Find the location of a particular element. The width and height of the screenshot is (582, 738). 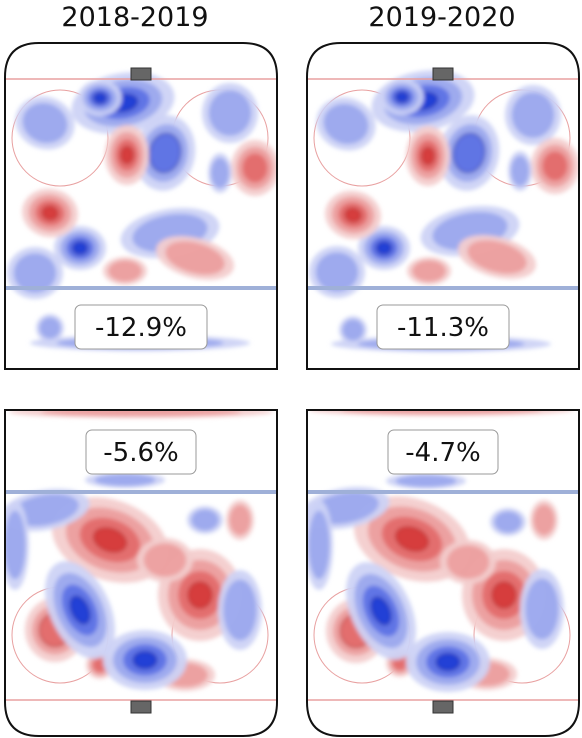

value-label: -11.3% is located at coordinates (443, 328).